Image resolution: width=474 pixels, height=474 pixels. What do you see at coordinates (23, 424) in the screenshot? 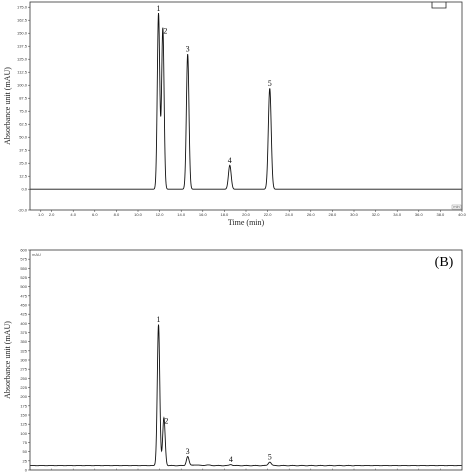
I see `y-tick-label: 125` at bounding box center [23, 424].